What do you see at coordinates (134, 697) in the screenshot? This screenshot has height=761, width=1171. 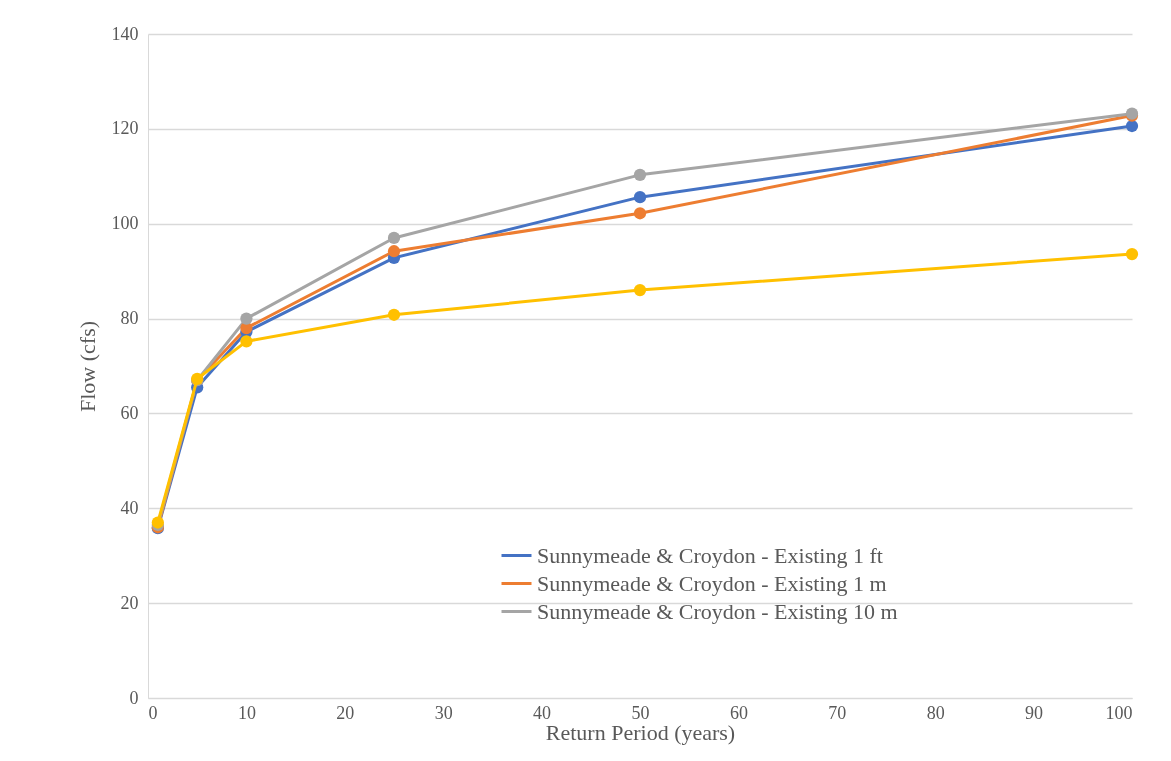 I see `y-tick-label: 0` at bounding box center [134, 697].